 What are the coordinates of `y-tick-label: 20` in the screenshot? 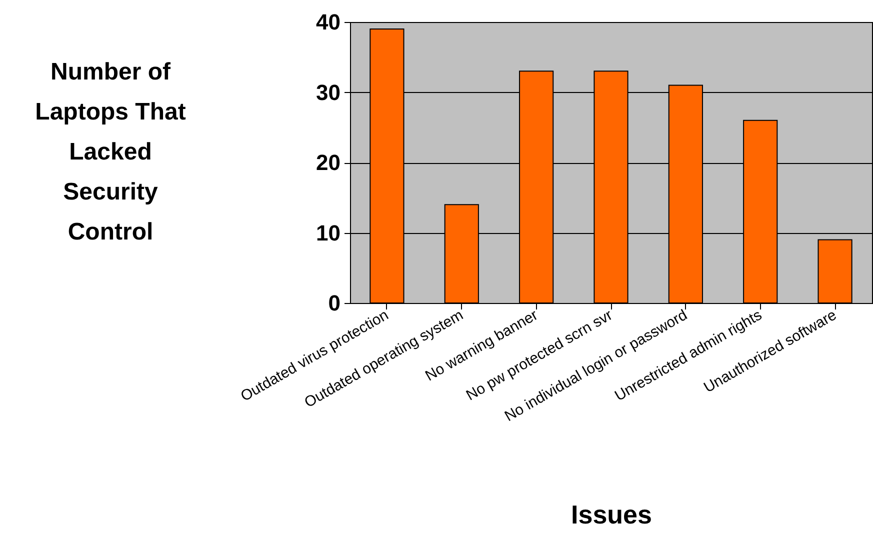 It's located at (328, 162).